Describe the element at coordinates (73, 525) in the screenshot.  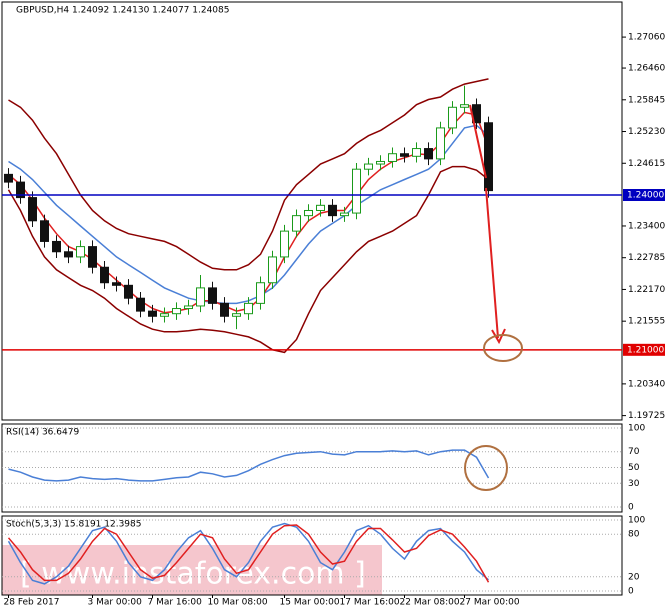
I see `indicator-title: Stoch(5,3,3) 15.8191 12.3985` at that location.